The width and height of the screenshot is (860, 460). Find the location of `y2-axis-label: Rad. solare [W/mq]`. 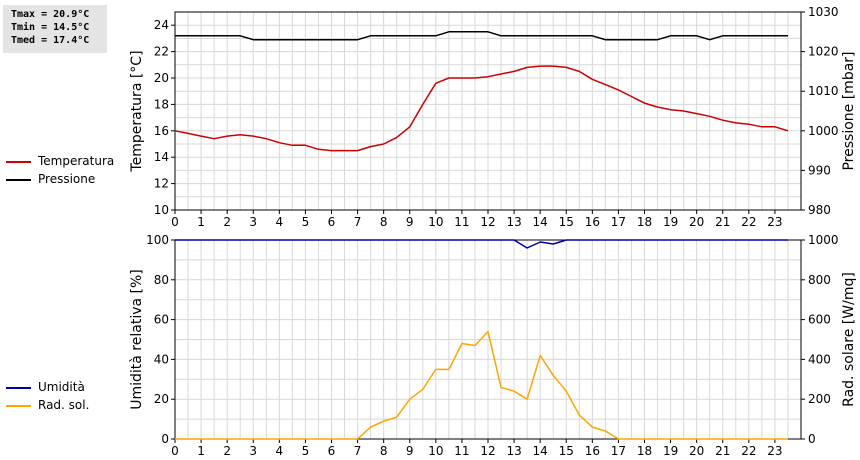

y2-axis-label: Rad. solare [W/mq] is located at coordinates (849, 339).